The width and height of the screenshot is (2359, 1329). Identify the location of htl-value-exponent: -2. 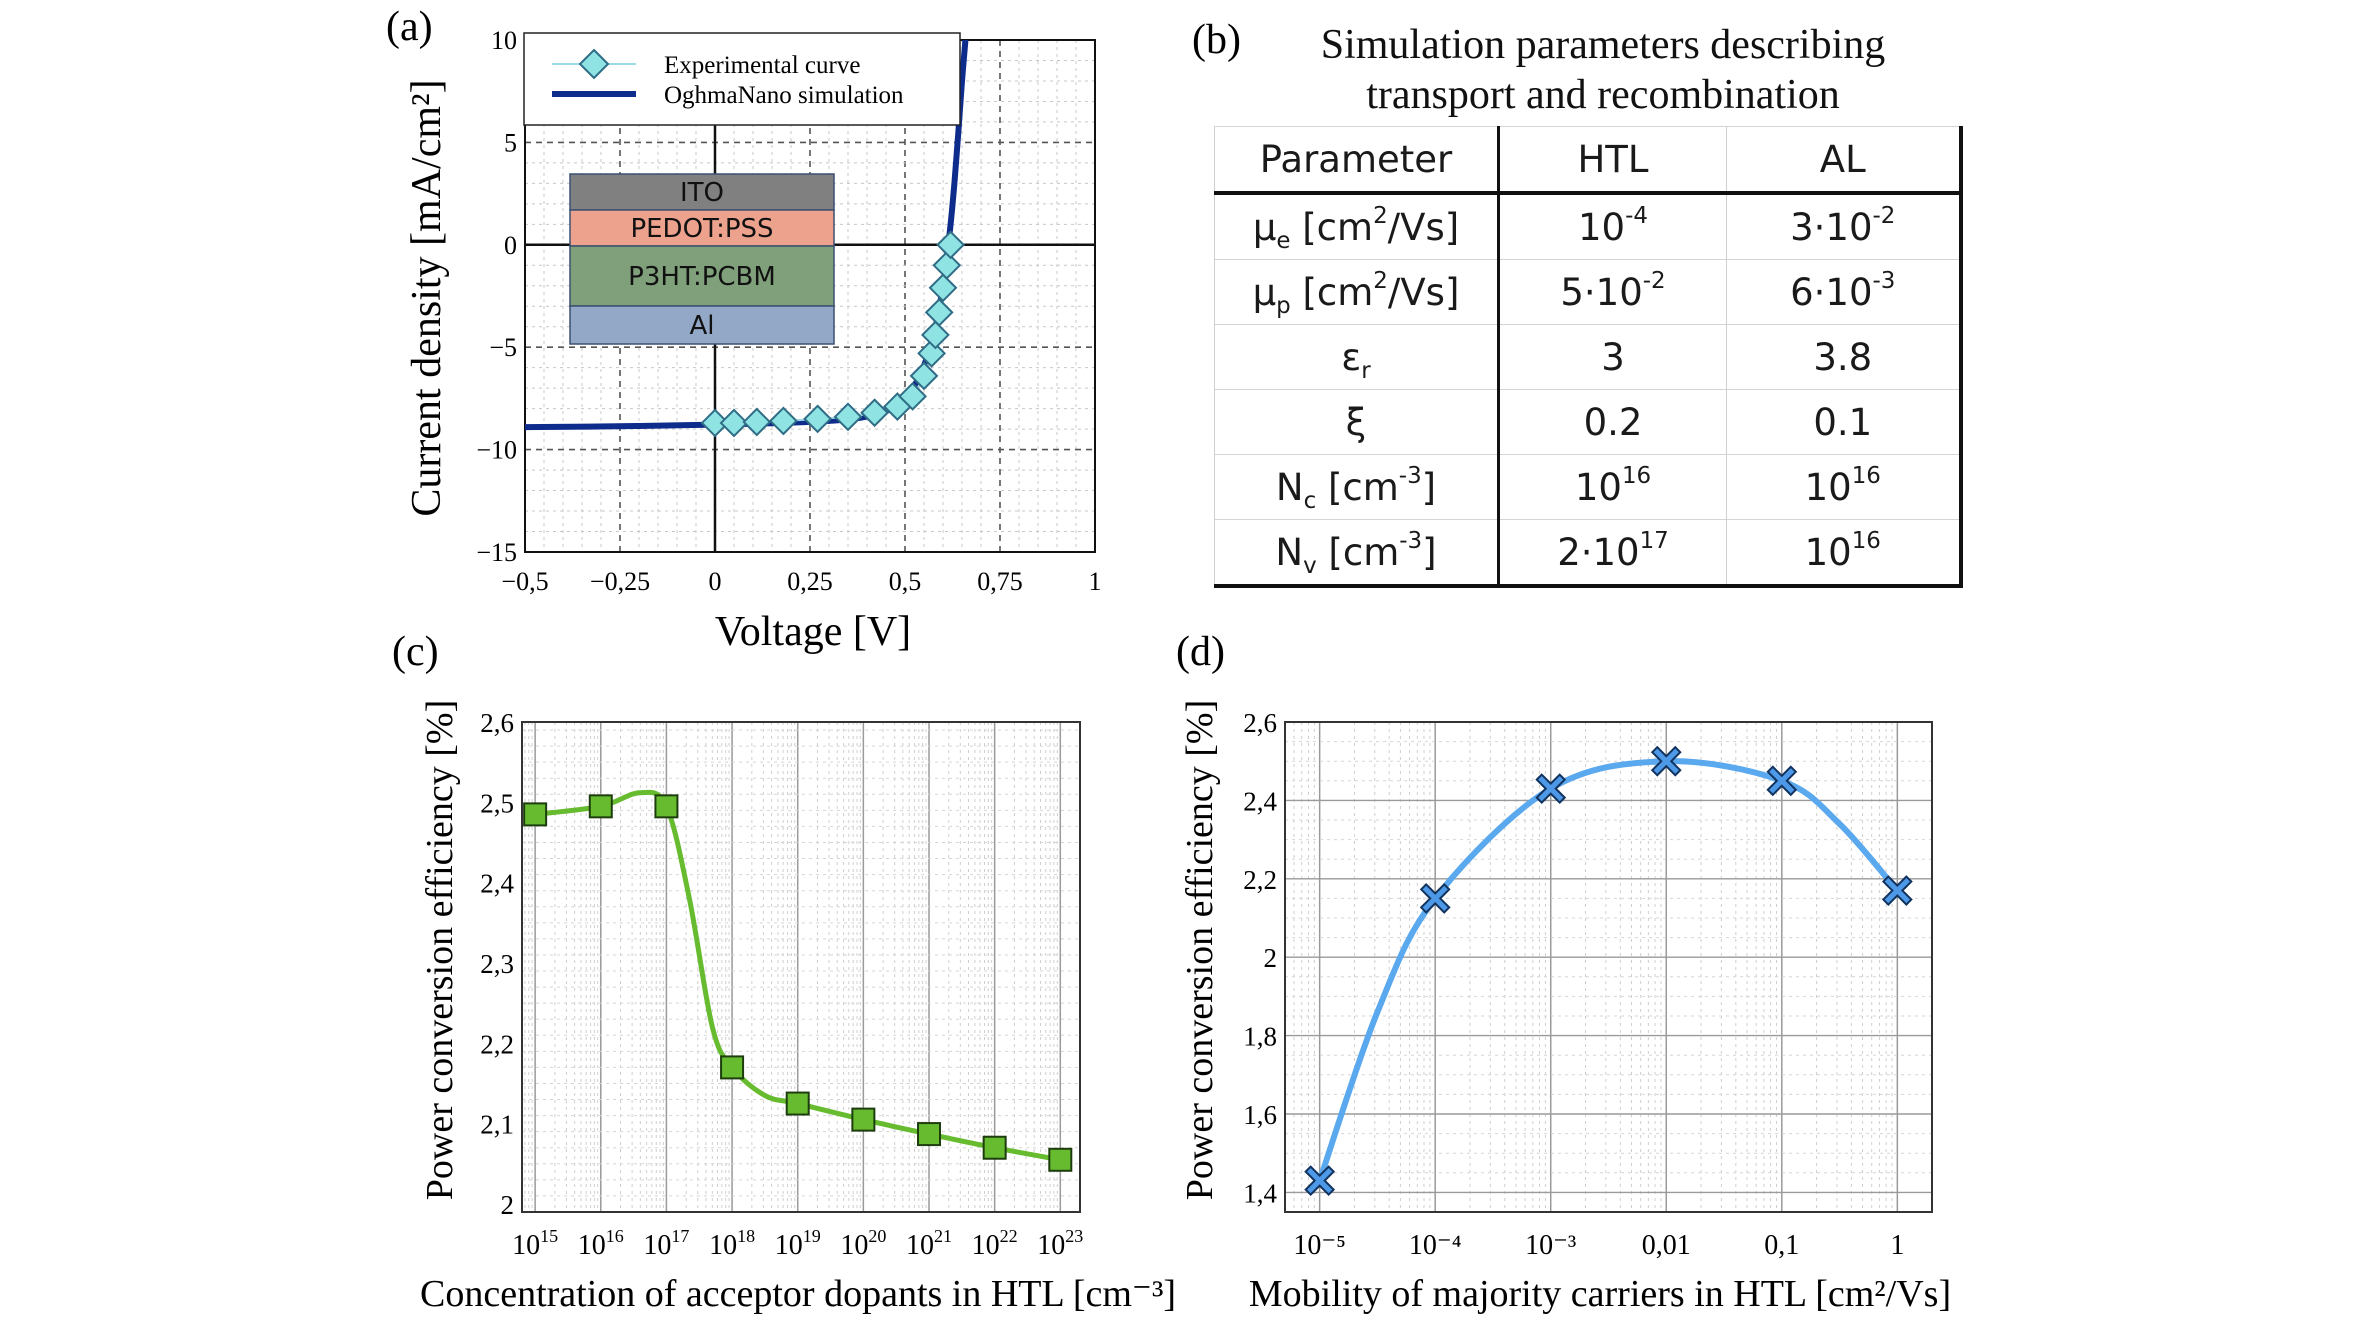
(1654, 280).